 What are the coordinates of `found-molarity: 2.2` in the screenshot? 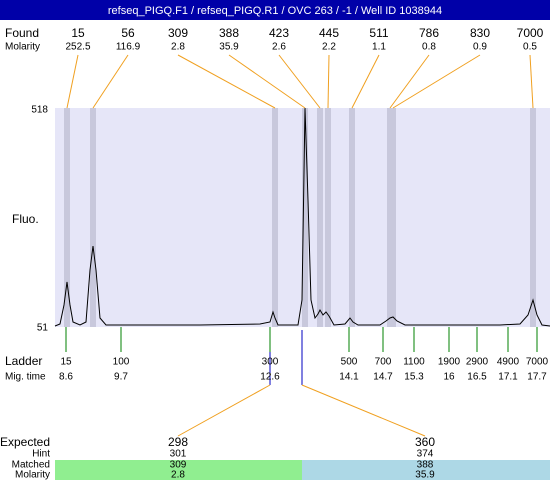 It's located at (329, 47).